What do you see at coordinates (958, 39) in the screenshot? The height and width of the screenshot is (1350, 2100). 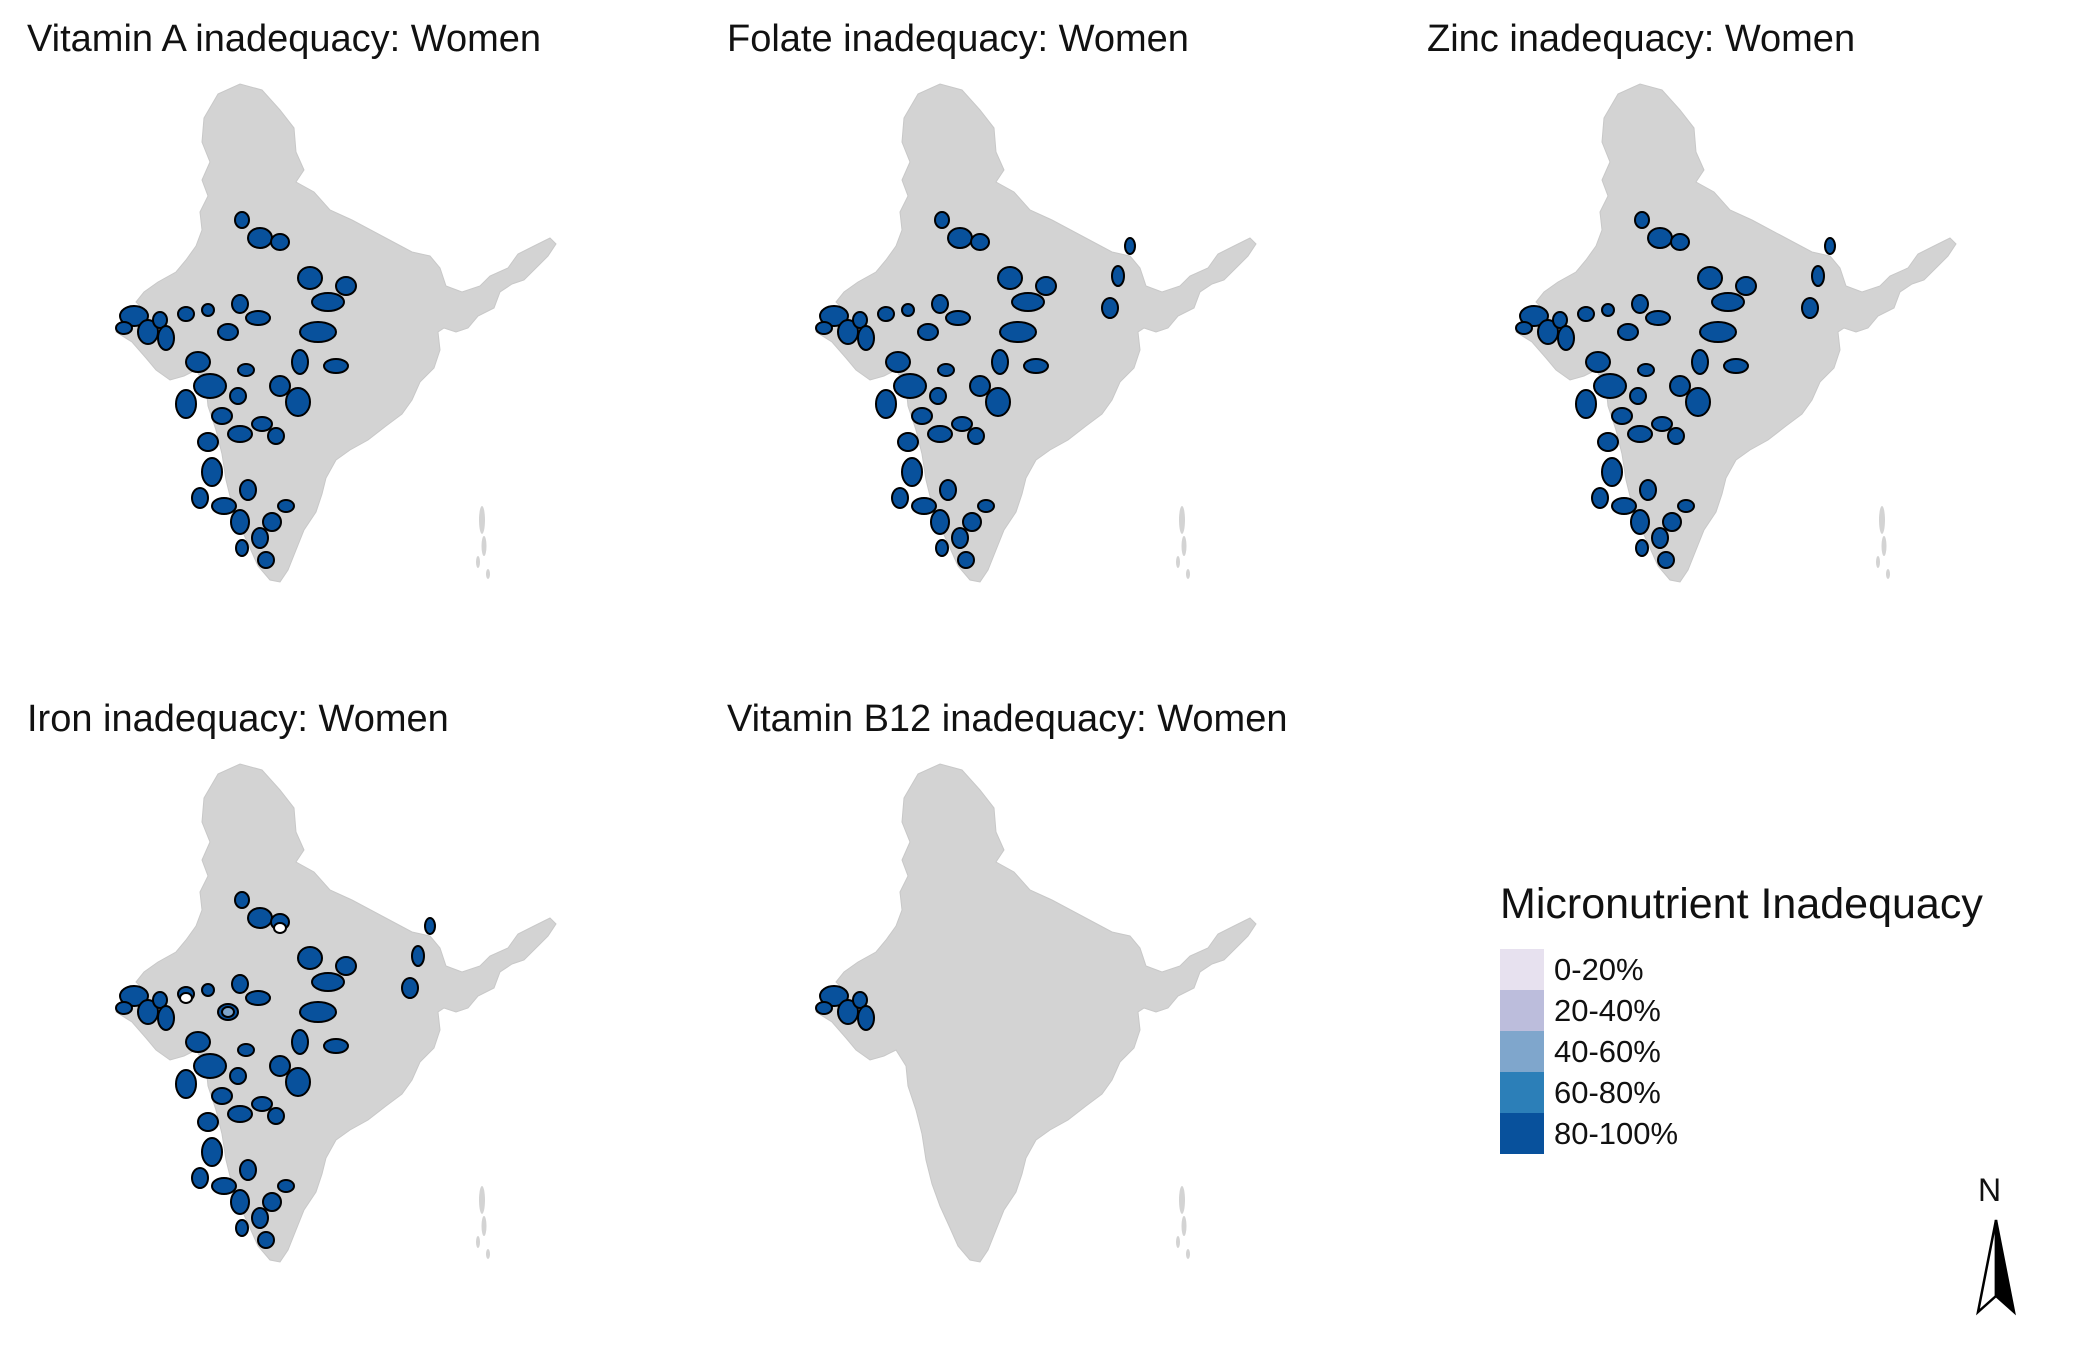 I see `panel-title: Folate inadequacy: Women` at bounding box center [958, 39].